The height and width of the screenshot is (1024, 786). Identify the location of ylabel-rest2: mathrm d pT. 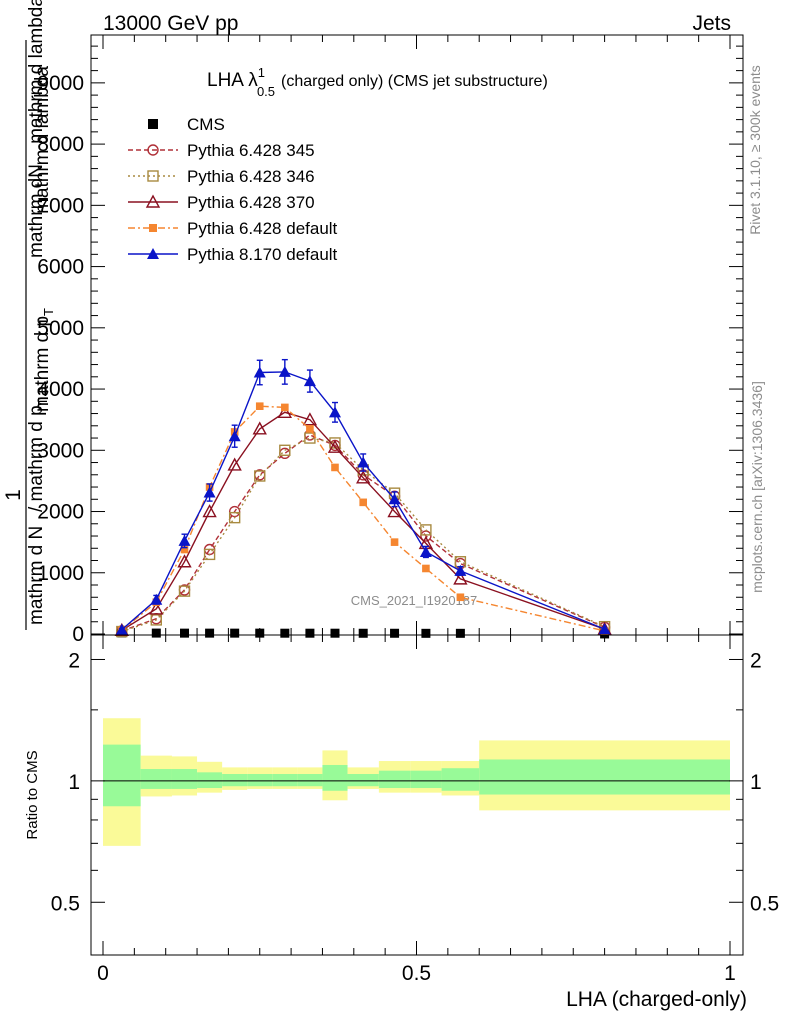
(44, 360).